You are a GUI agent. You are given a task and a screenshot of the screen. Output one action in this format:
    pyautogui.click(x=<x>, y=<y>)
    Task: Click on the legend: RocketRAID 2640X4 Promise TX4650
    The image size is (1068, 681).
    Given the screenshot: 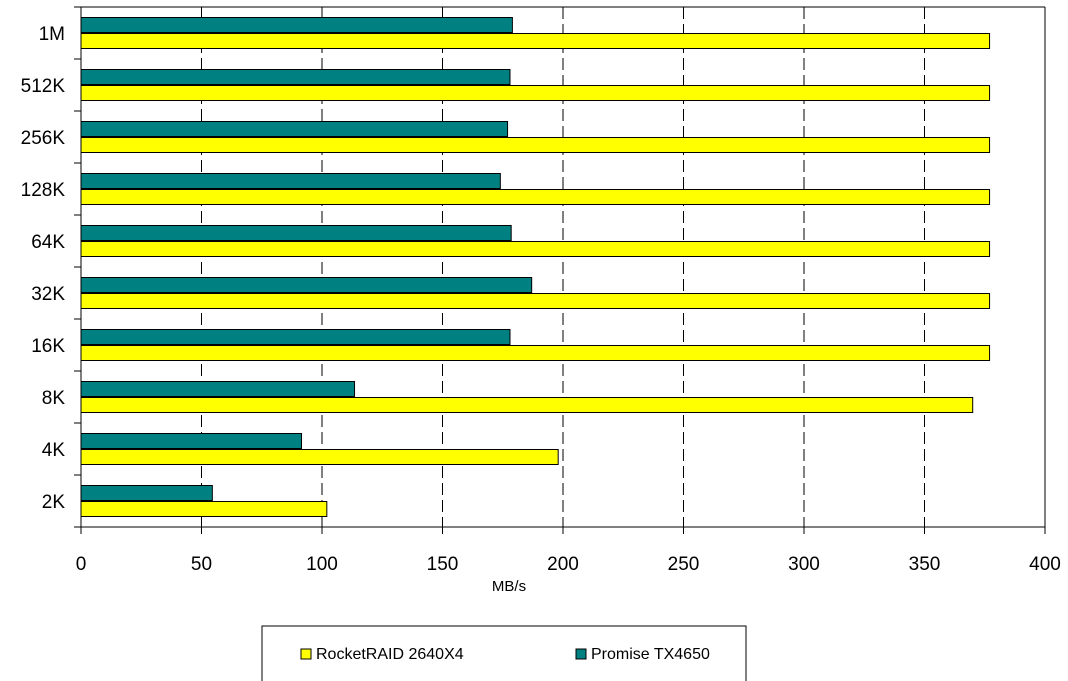 What is the action you would take?
    pyautogui.click(x=504, y=653)
    